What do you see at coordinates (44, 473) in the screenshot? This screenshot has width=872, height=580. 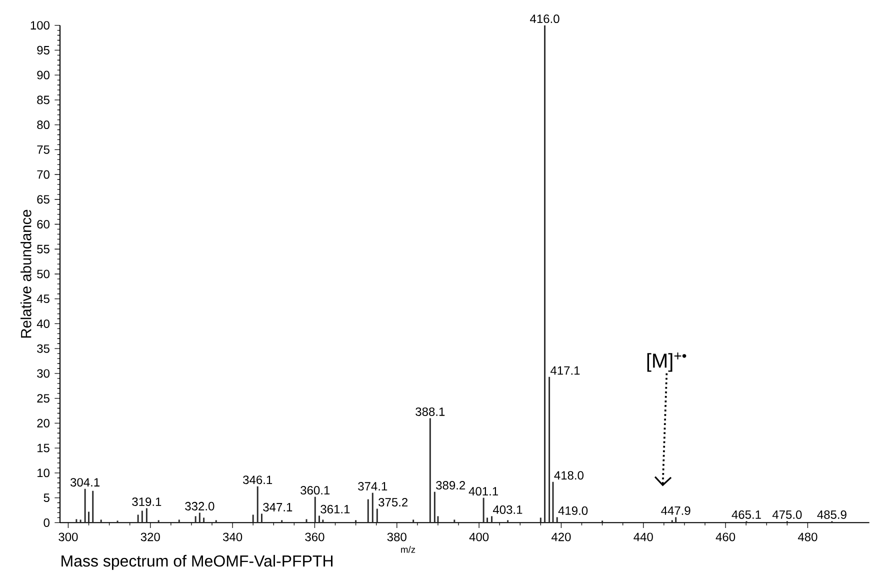 I see `y-tick-label: 10` at bounding box center [44, 473].